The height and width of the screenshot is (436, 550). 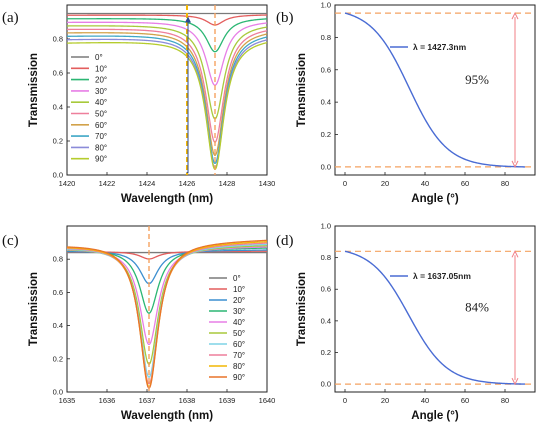 What do you see at coordinates (267, 400) in the screenshot?
I see `x-tick-label: 1640` at bounding box center [267, 400].